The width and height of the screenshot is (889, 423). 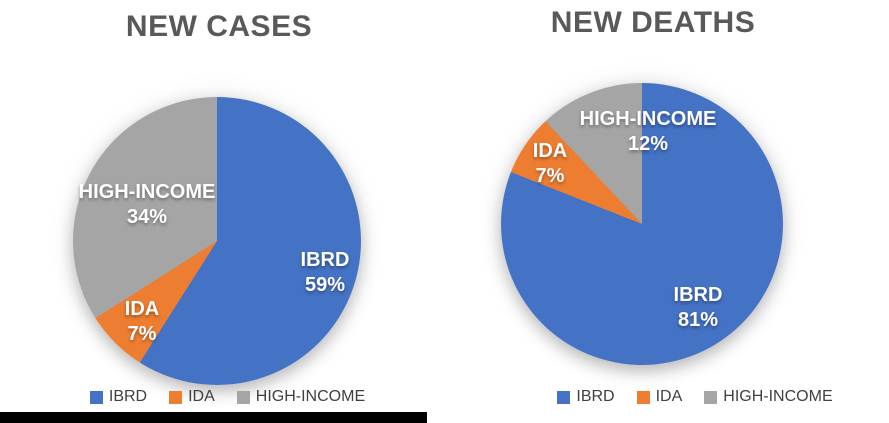 What do you see at coordinates (698, 308) in the screenshot?
I see `slice-label-ibrd: IBRD 81%` at bounding box center [698, 308].